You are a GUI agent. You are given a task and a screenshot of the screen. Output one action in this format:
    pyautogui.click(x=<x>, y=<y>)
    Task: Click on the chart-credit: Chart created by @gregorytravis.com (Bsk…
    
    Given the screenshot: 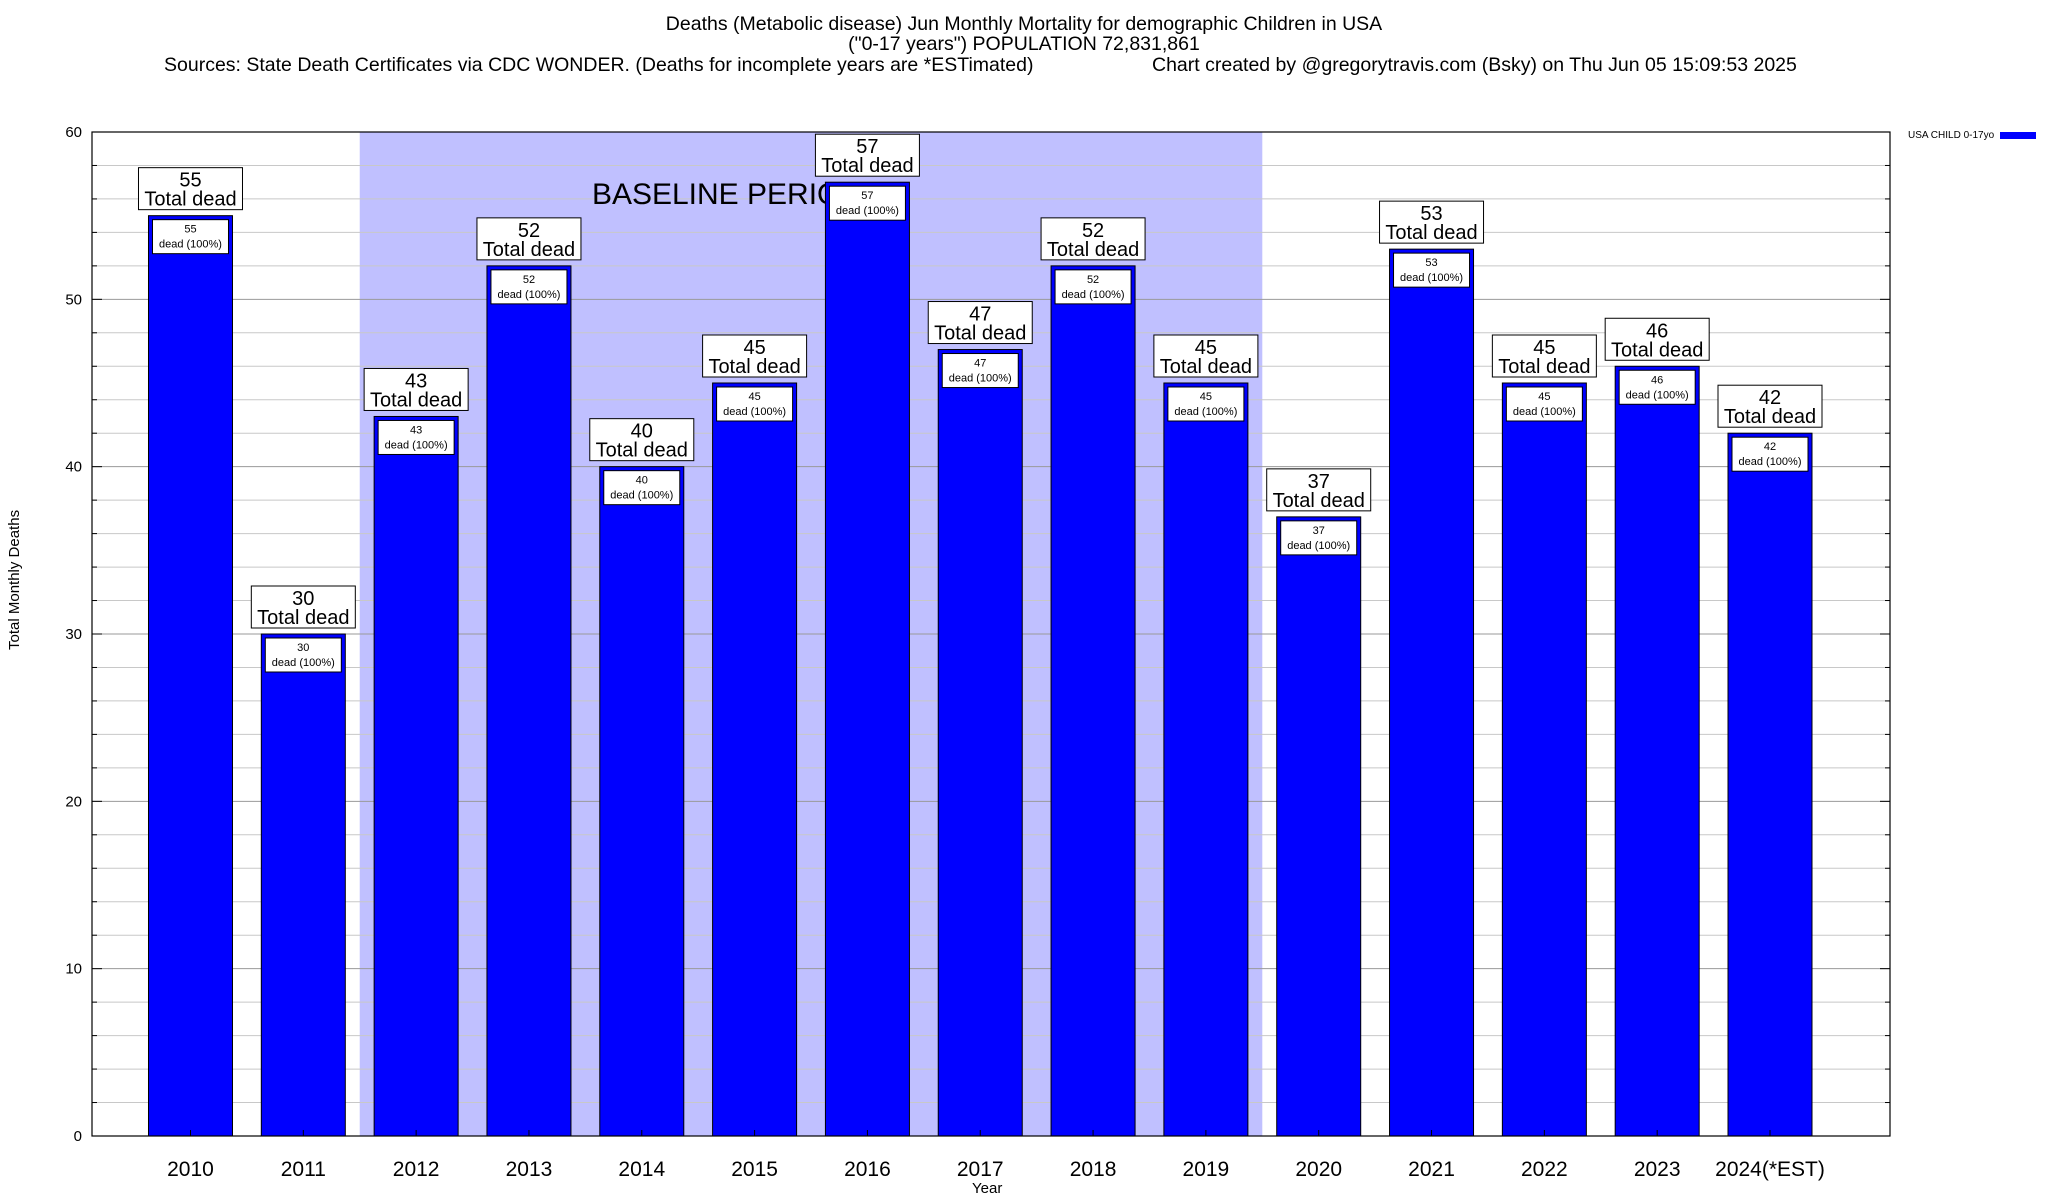 What is the action you would take?
    pyautogui.click(x=1474, y=65)
    